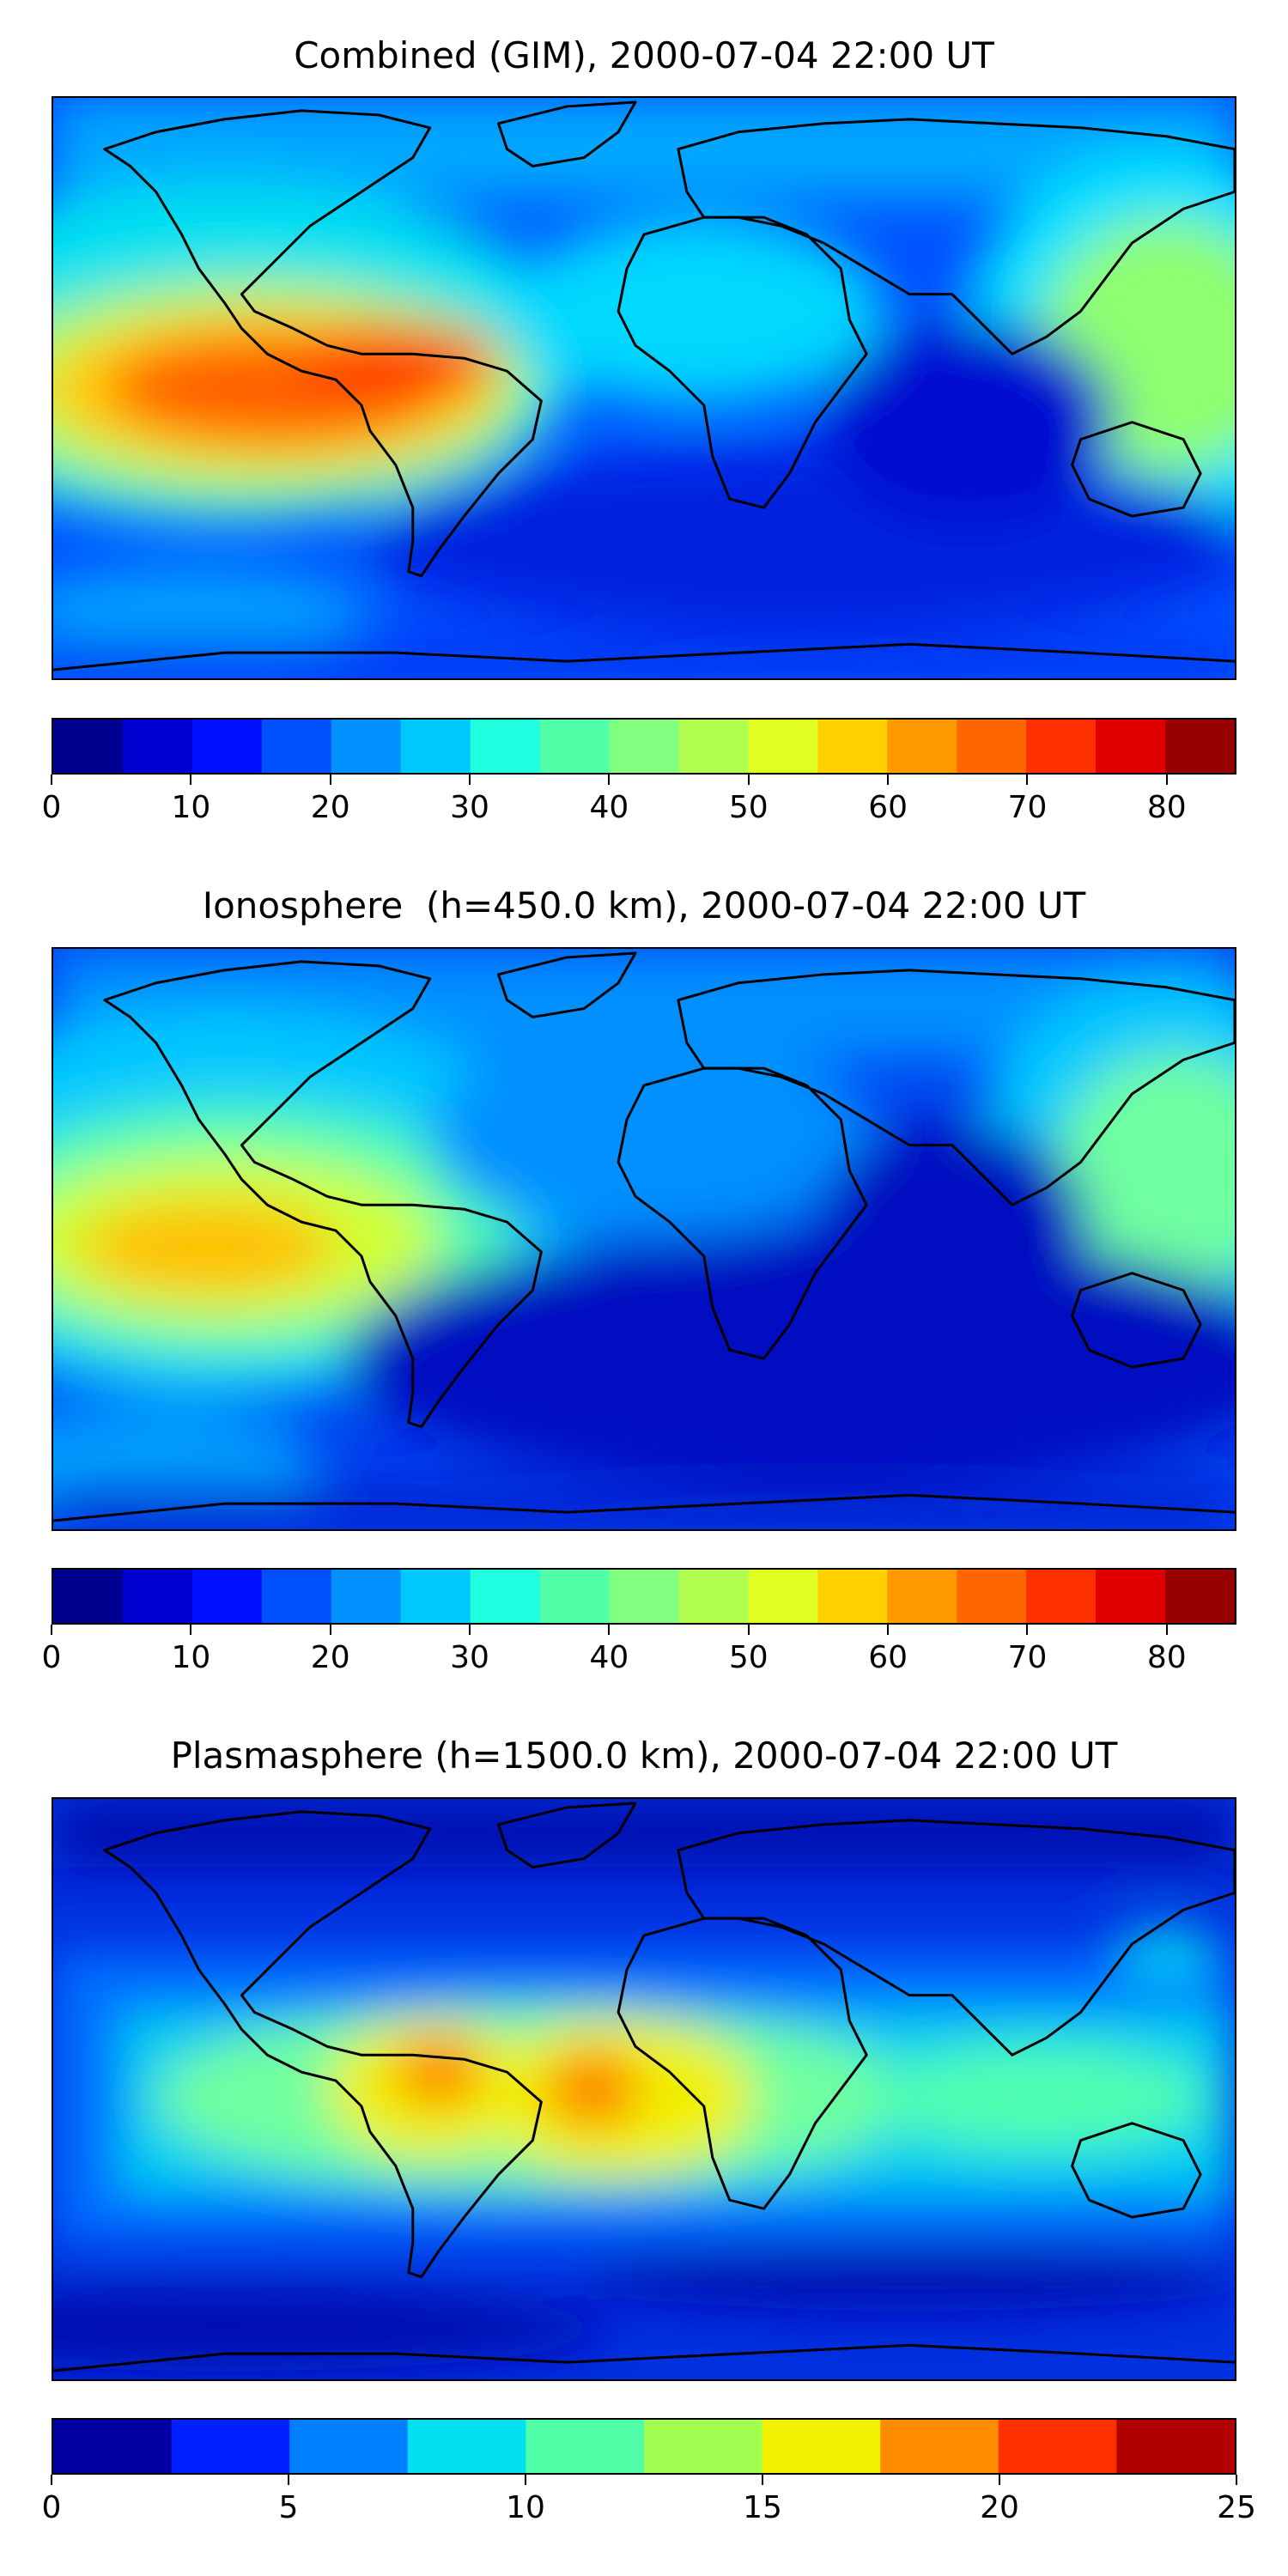 The height and width of the screenshot is (2576, 1288). What do you see at coordinates (644, 55) in the screenshot?
I see `chart-title: Combined (GIM), 2000-07-04 22:00 UT` at bounding box center [644, 55].